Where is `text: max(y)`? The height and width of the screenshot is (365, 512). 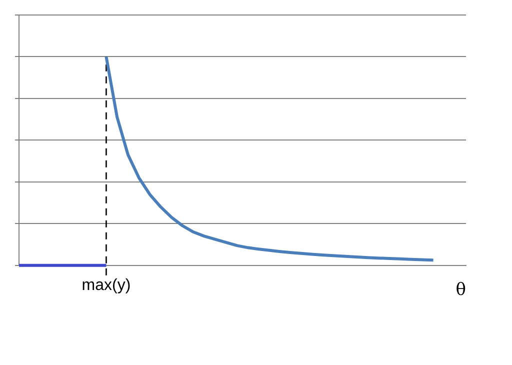
text: max(y) is located at coordinates (106, 285).